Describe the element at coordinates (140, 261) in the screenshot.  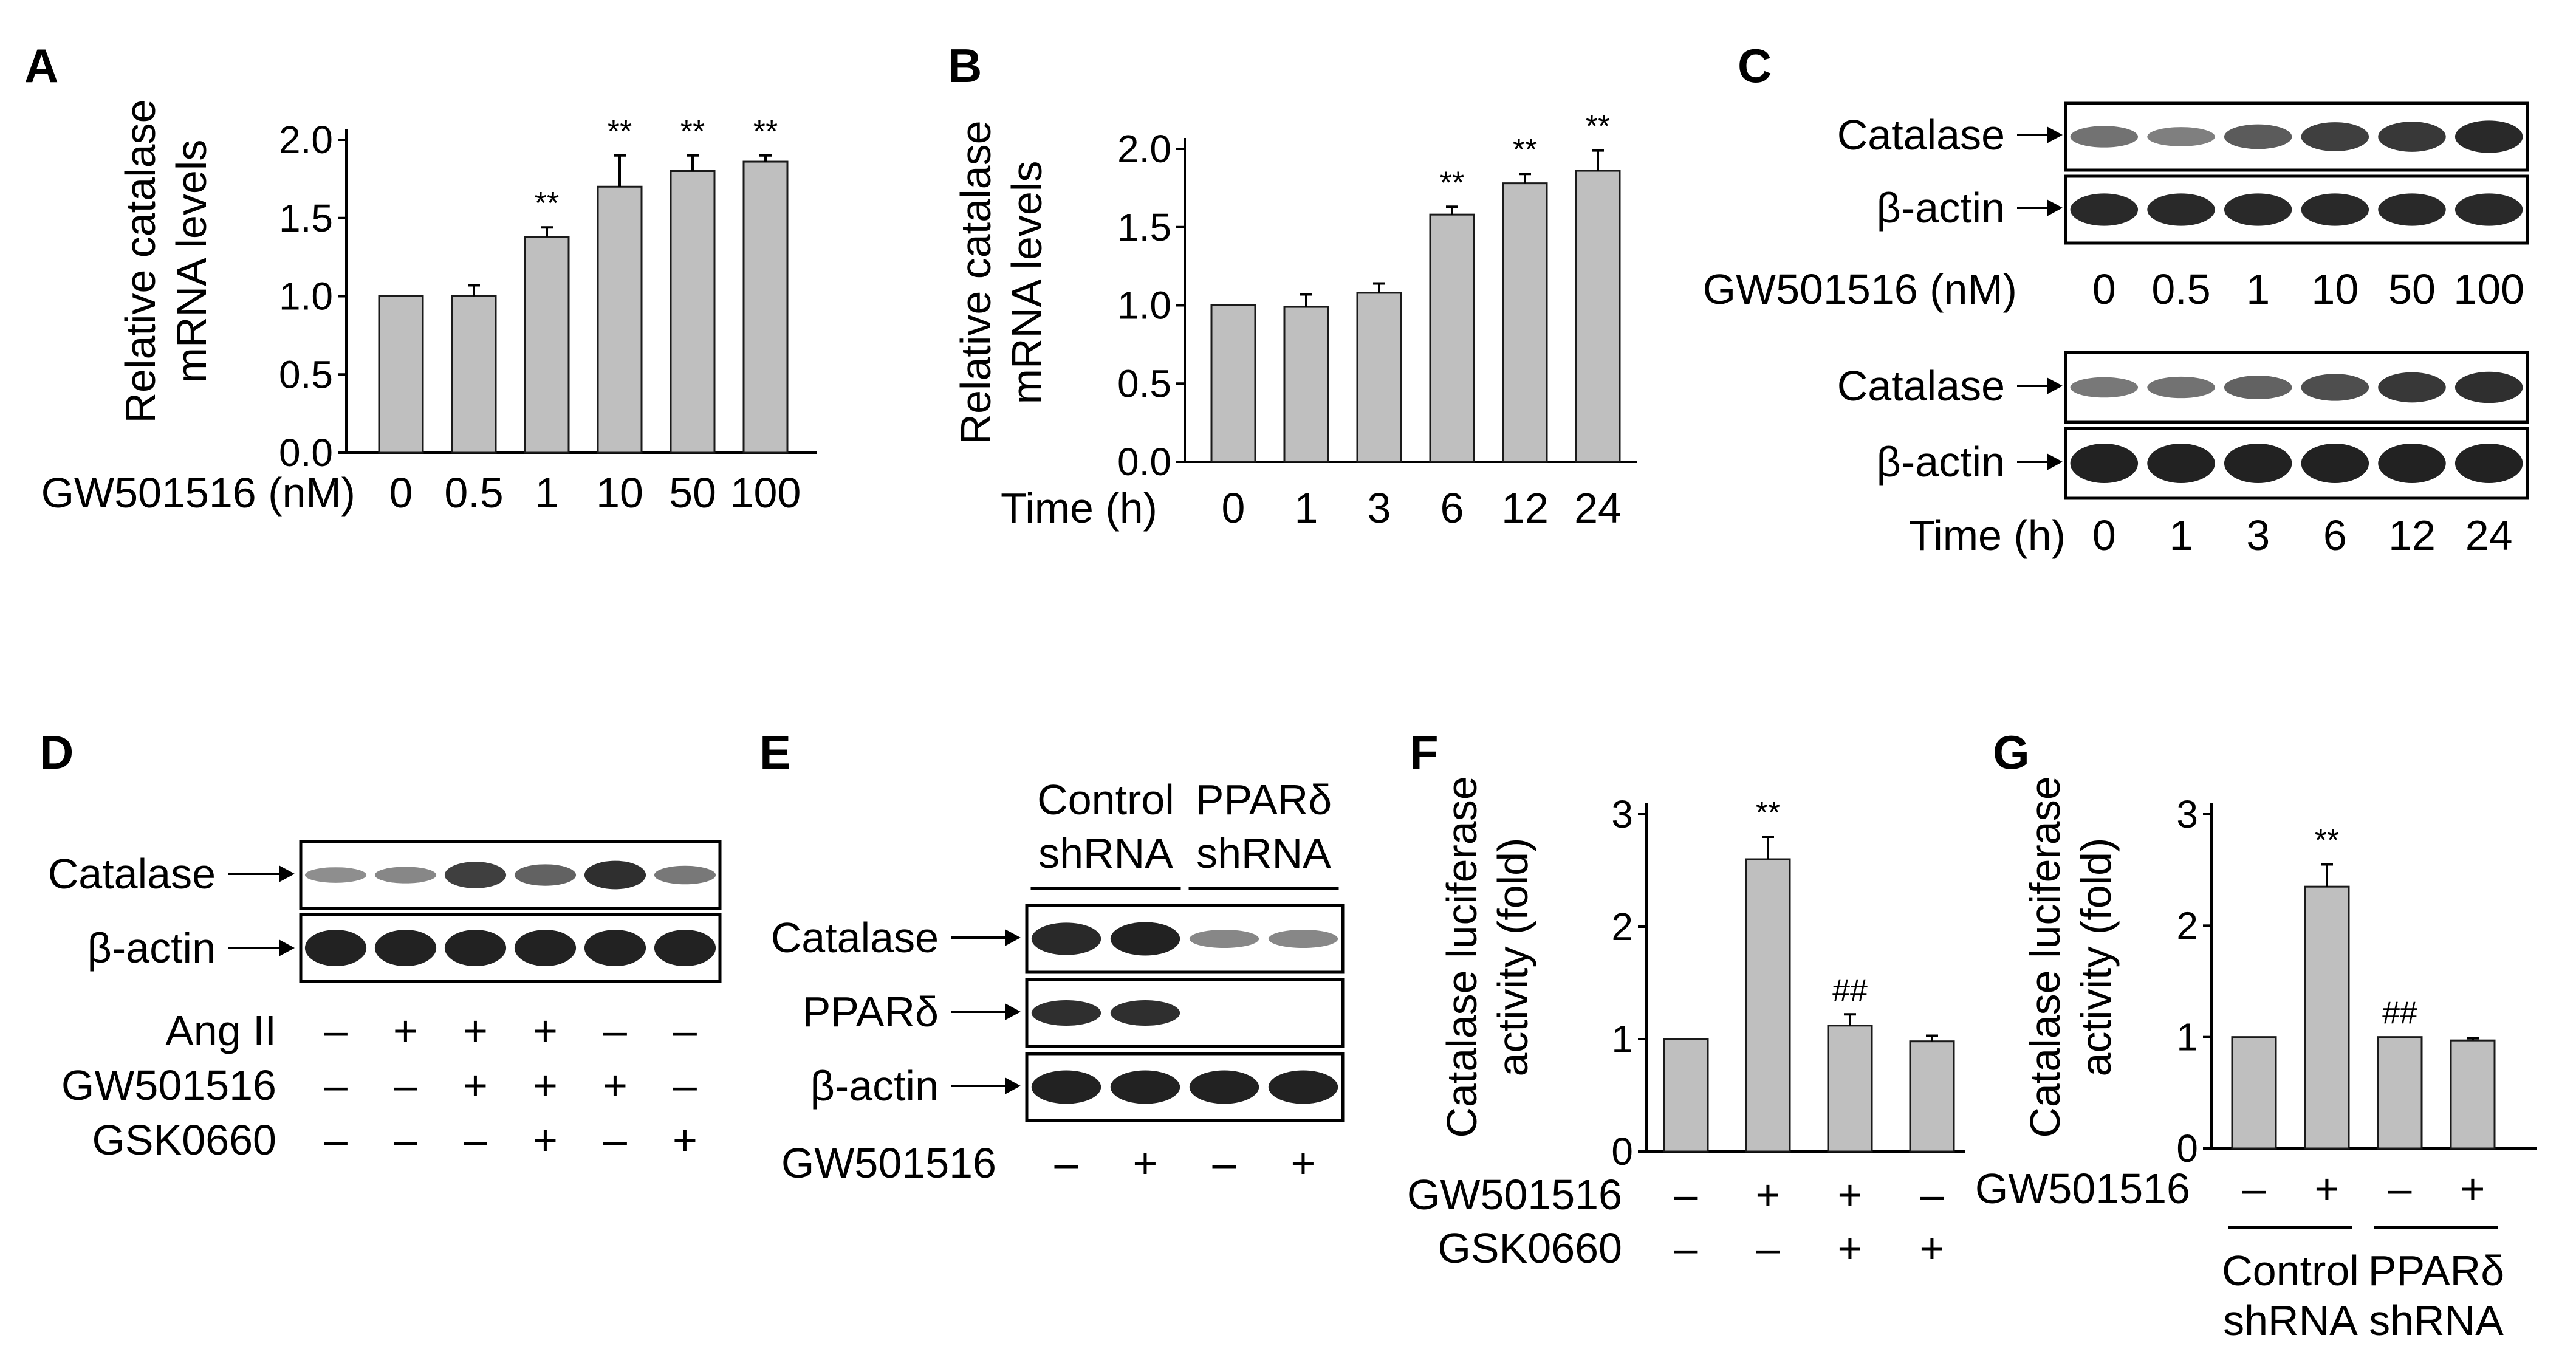
I see `y-axis-title: Relative catalase` at that location.